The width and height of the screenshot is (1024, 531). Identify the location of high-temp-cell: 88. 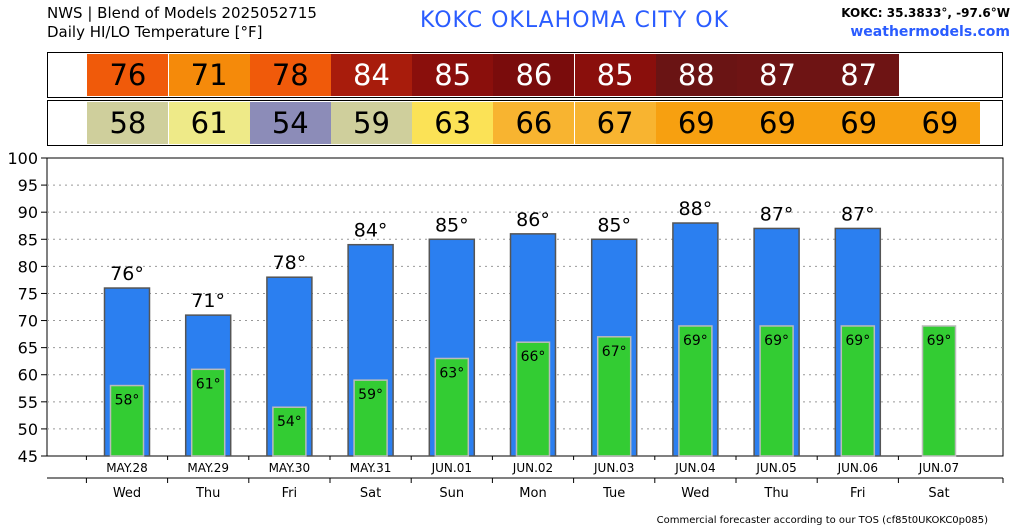
(696, 75).